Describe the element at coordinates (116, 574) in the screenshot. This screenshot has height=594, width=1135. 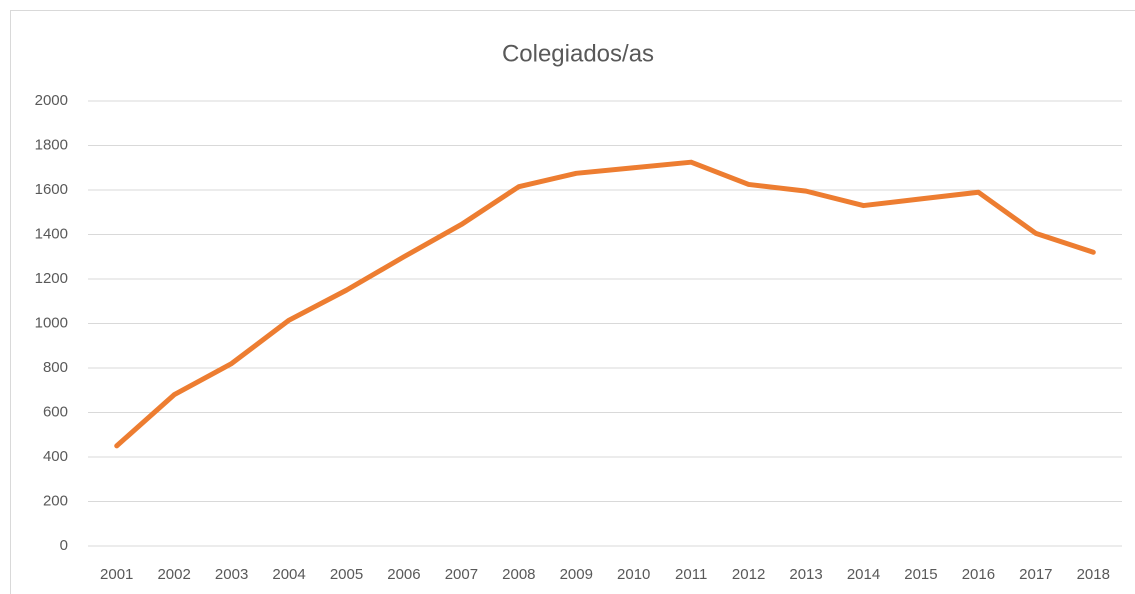
I see `x-tick-label: 2001` at that location.